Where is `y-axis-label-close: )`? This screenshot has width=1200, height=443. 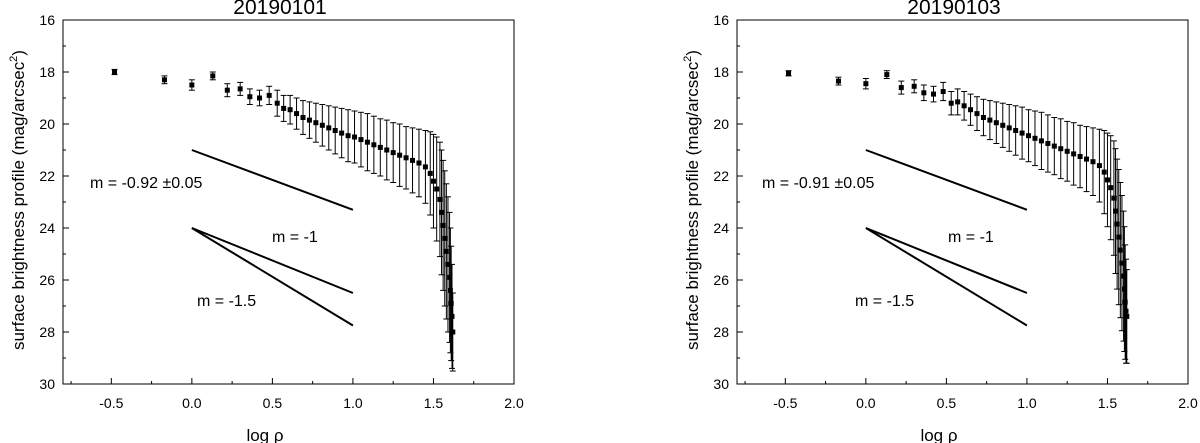 y-axis-label-close: ) is located at coordinates (692, 53).